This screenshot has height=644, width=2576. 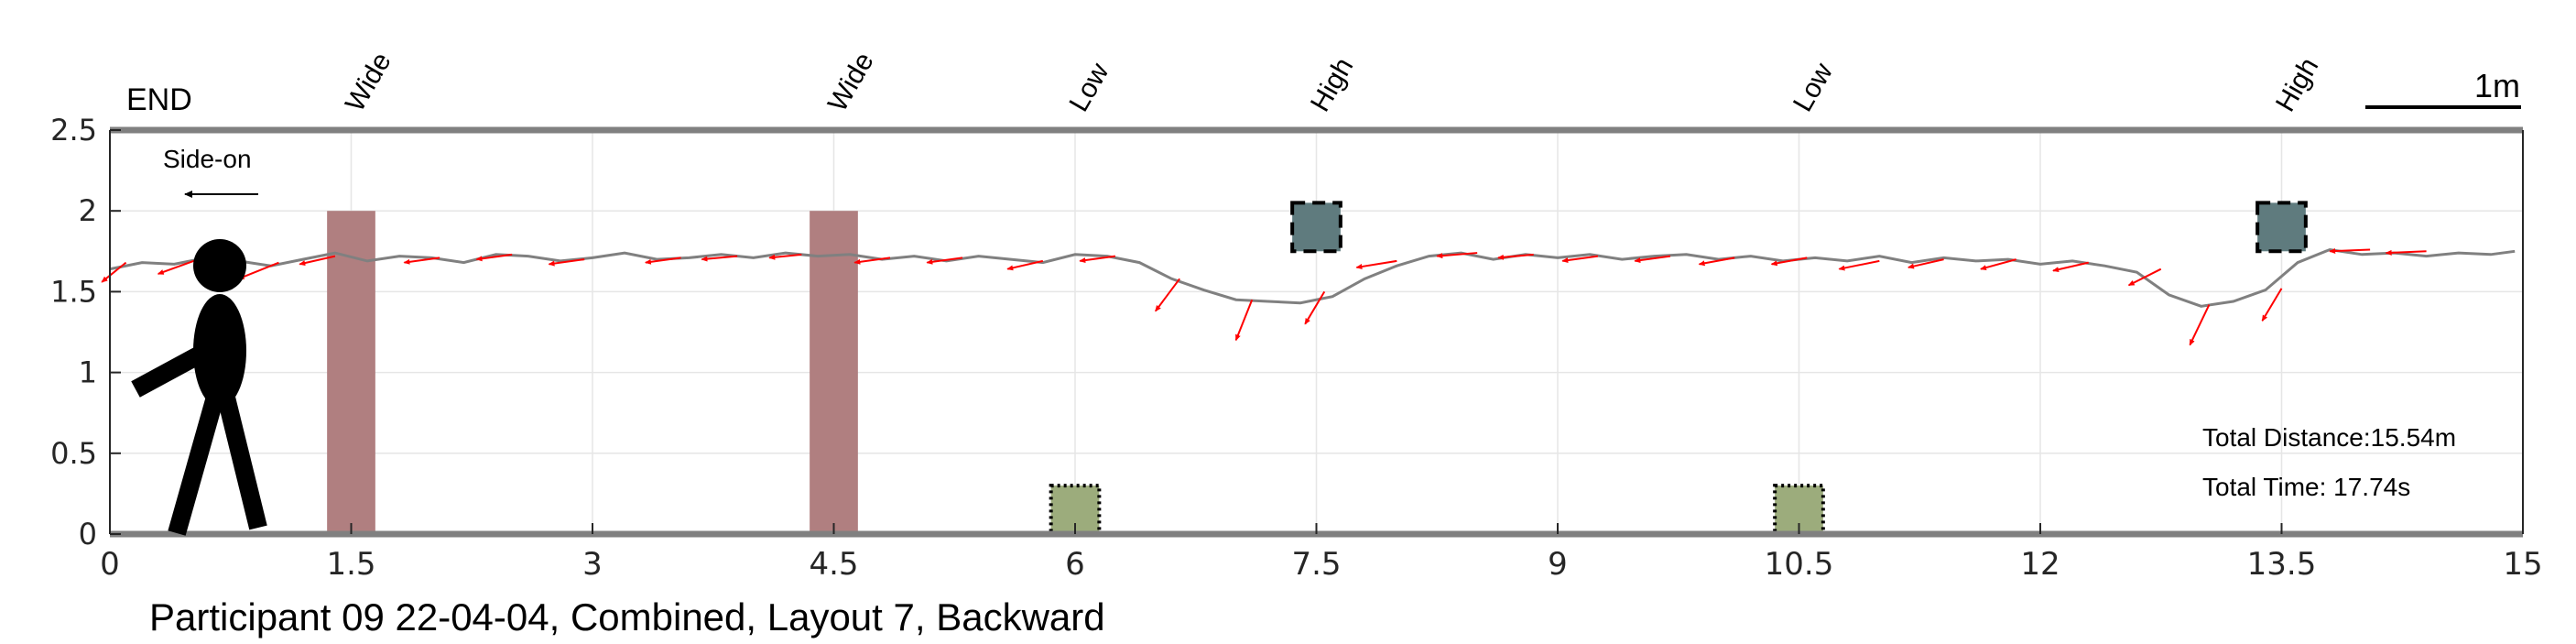 I want to click on x-tick-label: 13.5, so click(x=2282, y=564).